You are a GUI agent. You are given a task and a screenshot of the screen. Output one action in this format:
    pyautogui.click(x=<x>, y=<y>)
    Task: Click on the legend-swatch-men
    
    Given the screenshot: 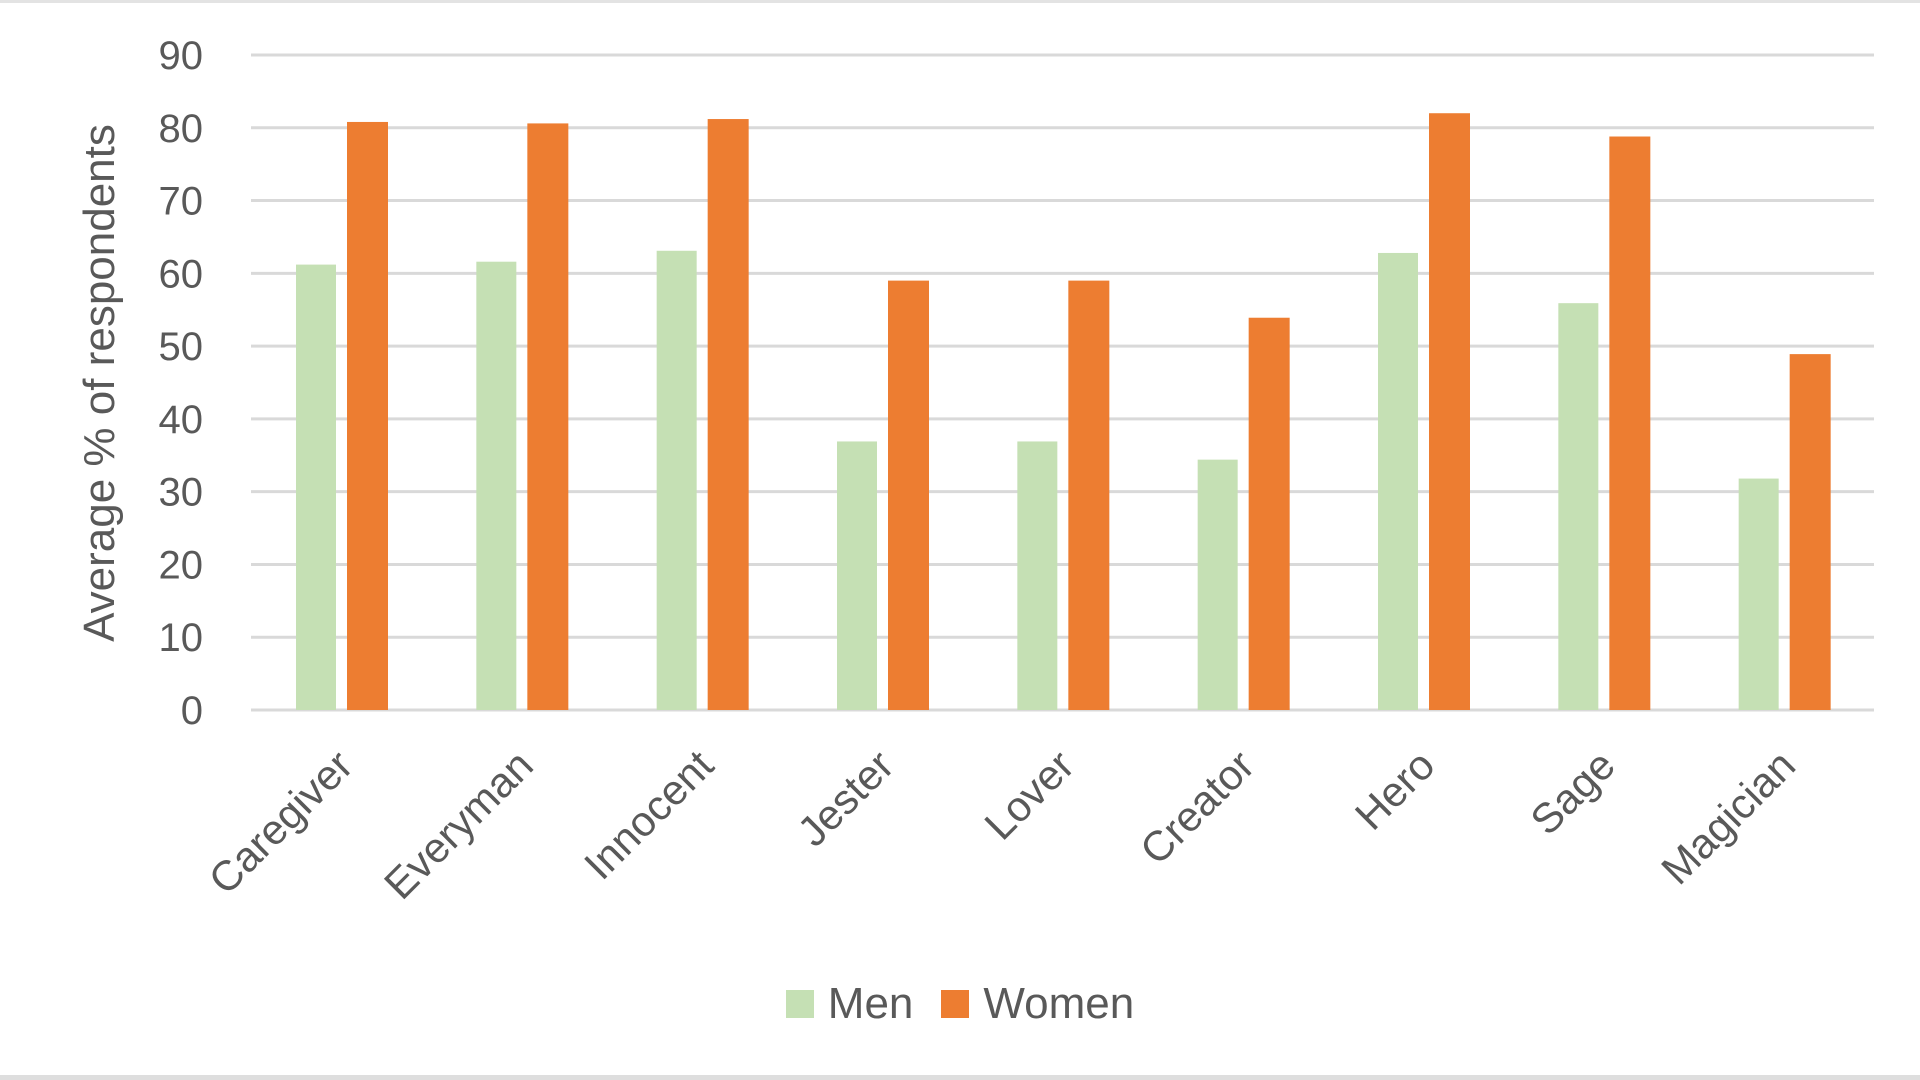 What is the action you would take?
    pyautogui.click(x=799, y=1004)
    